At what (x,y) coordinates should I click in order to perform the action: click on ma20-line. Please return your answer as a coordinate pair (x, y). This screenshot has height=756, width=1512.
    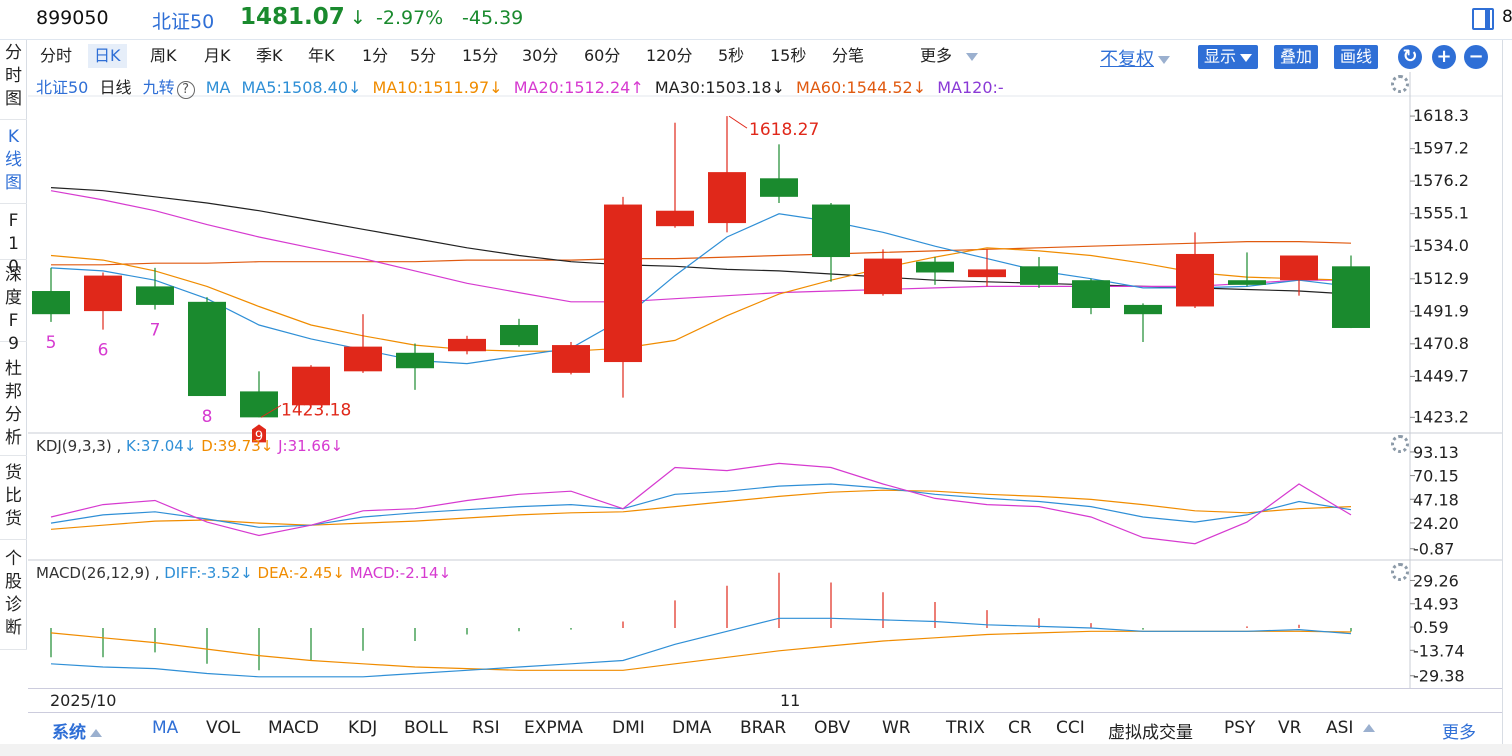
    Looking at the image, I should click on (700, 246).